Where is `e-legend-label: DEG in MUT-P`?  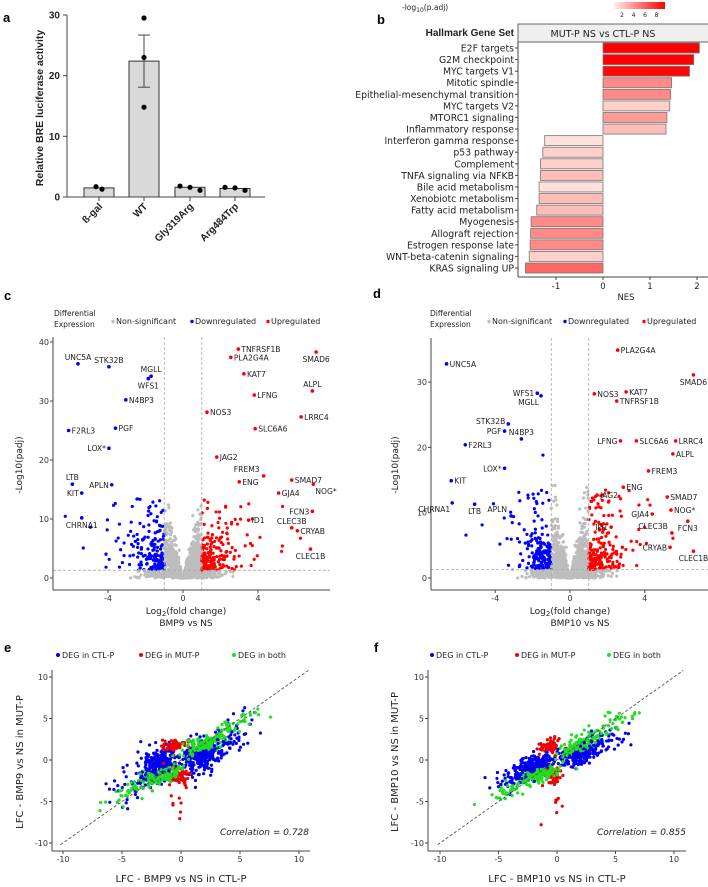
e-legend-label: DEG in MUT-P is located at coordinates (172, 655).